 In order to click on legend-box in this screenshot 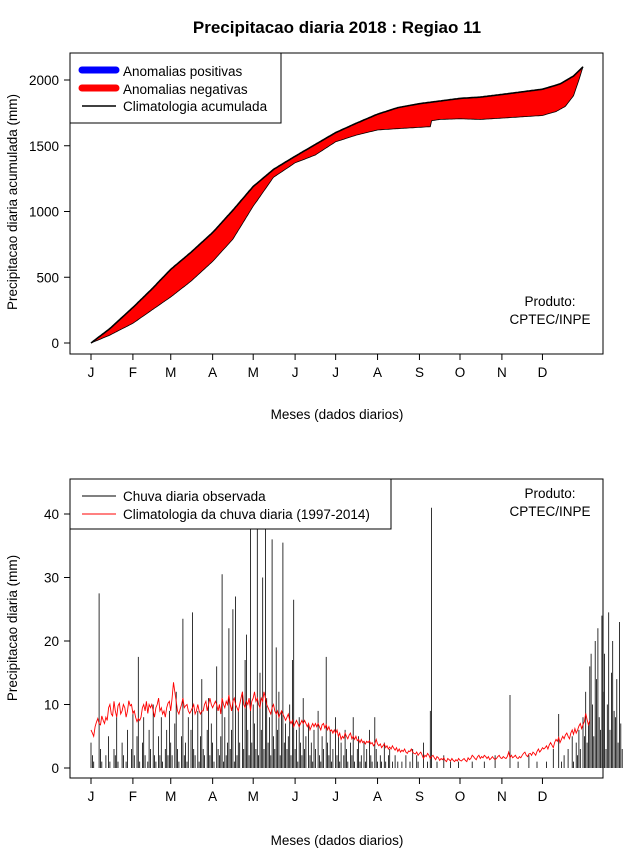, I will do `click(230, 504)`.